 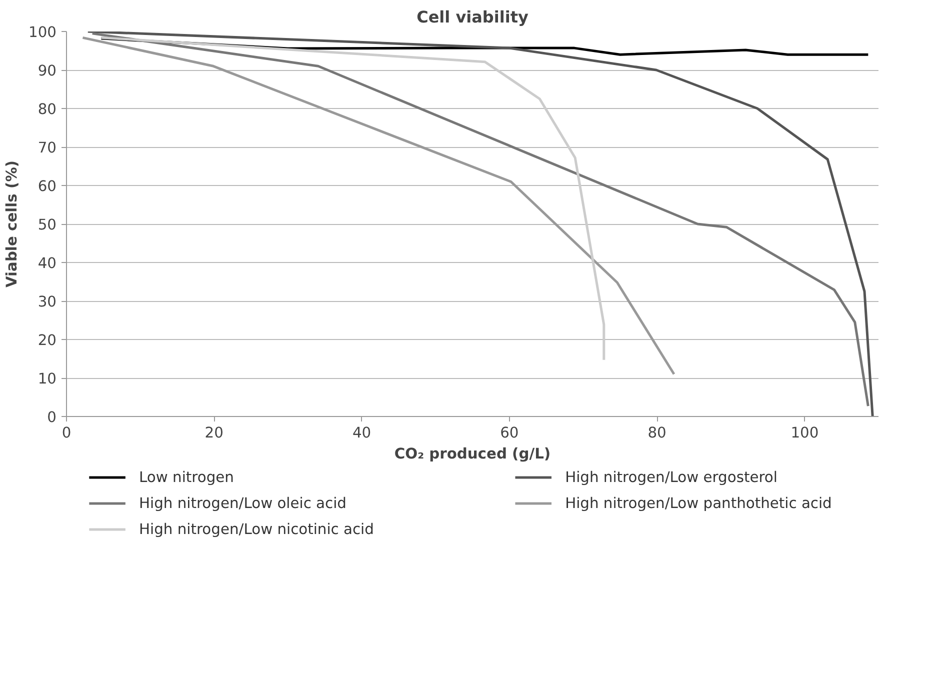 What do you see at coordinates (47, 263) in the screenshot?
I see `y-tick-label: 40` at bounding box center [47, 263].